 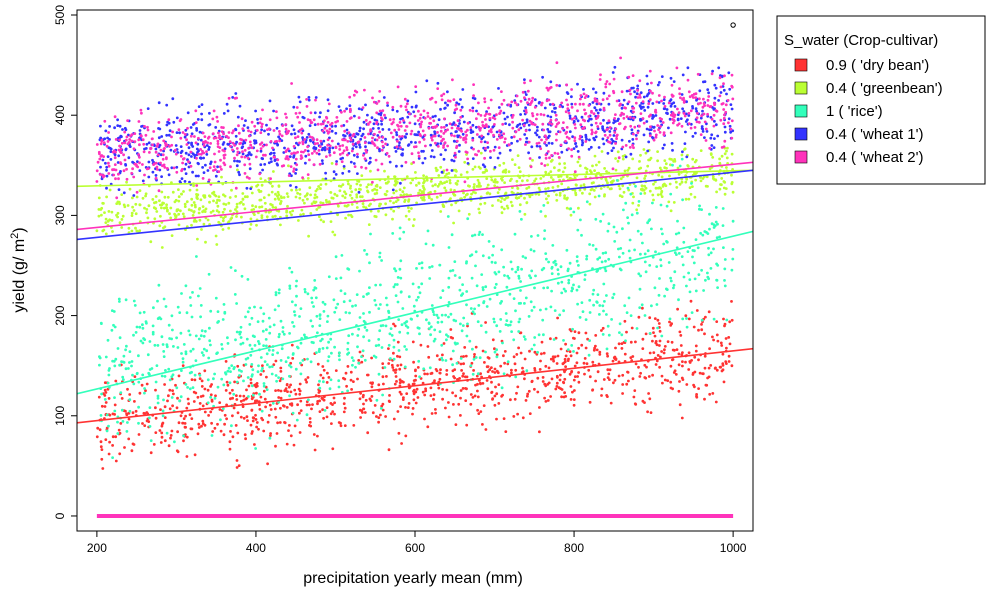 I want to click on y-axis: 0 100 200 300 400 500, so click(x=65, y=262).